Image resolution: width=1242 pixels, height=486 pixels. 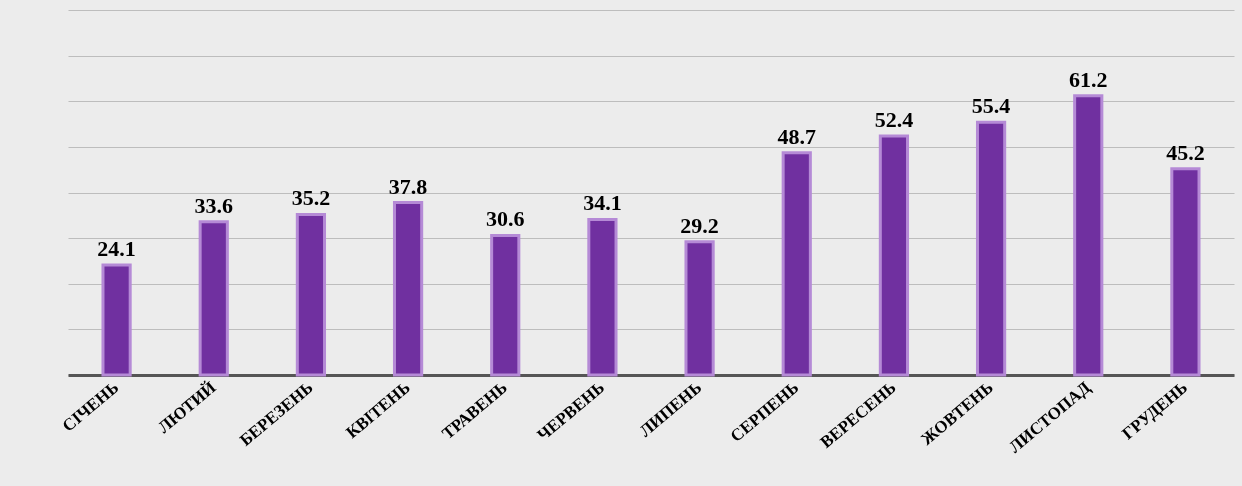 I want to click on data-label: 37.8, so click(x=408, y=186).